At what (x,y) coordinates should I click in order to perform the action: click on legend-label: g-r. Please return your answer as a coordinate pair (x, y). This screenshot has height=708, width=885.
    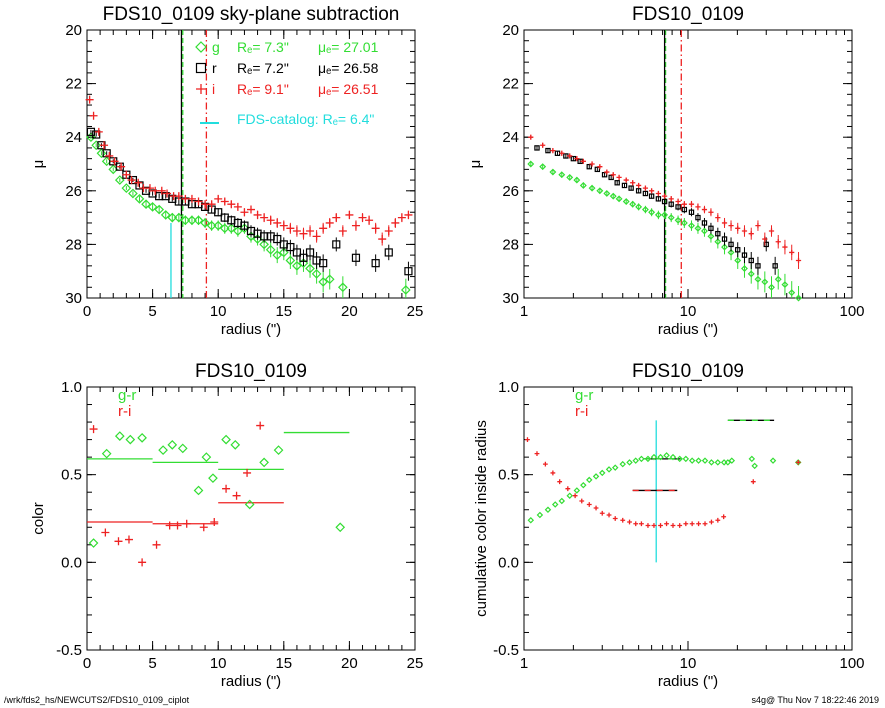
    Looking at the image, I should click on (584, 395).